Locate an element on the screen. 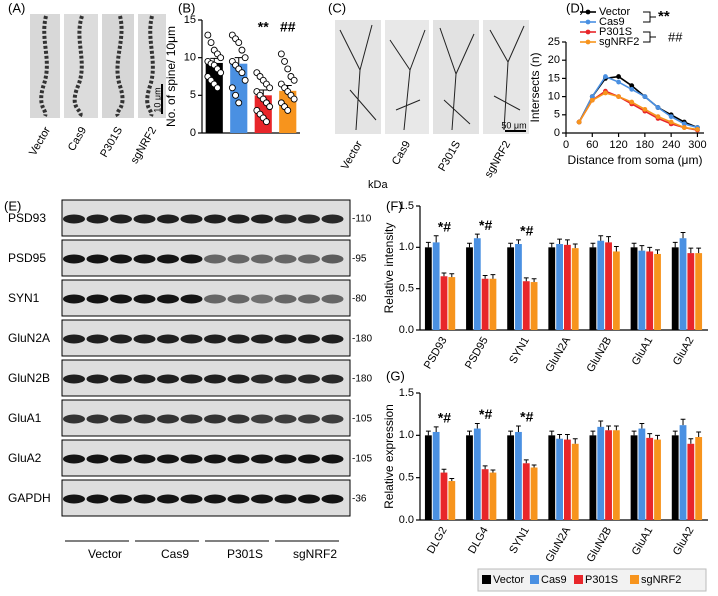 This screenshot has width=718, height=596. panel-label: (A) is located at coordinates (16, 7).